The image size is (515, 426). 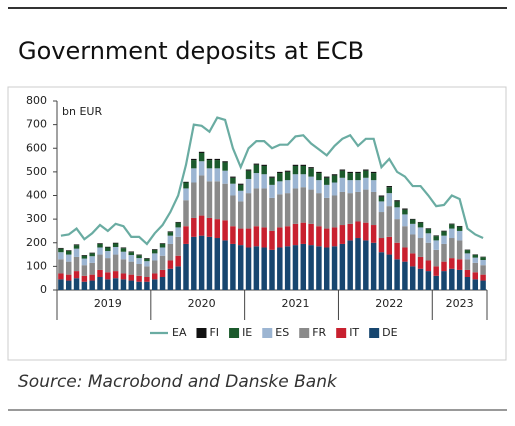 What do you see at coordinates (178, 382) in the screenshot?
I see `source: Source: Macrobond and Danske Bank` at bounding box center [178, 382].